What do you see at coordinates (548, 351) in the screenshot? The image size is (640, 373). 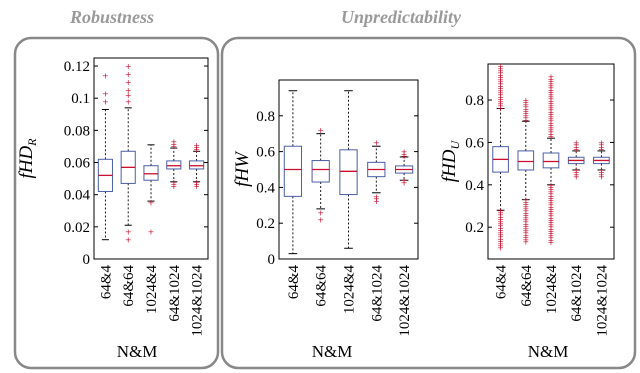 I see `x-axis-label: N&M` at bounding box center [548, 351].